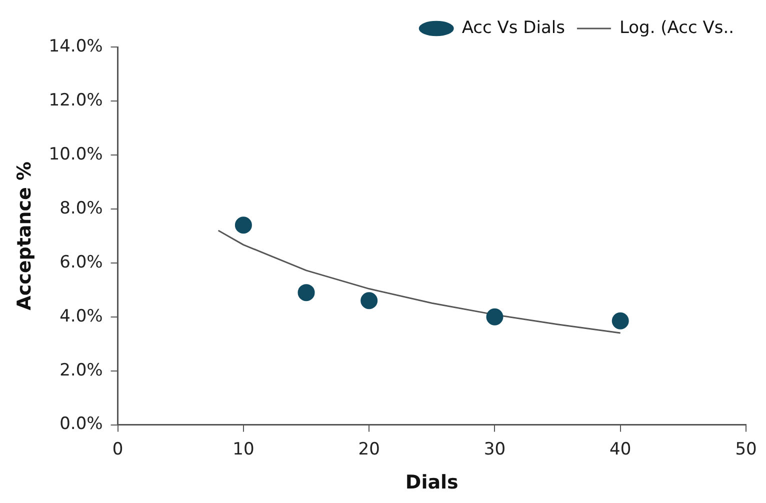 The image size is (766, 503). What do you see at coordinates (676, 28) in the screenshot?
I see `legend-label: Log. (Acc Vs..` at bounding box center [676, 28].